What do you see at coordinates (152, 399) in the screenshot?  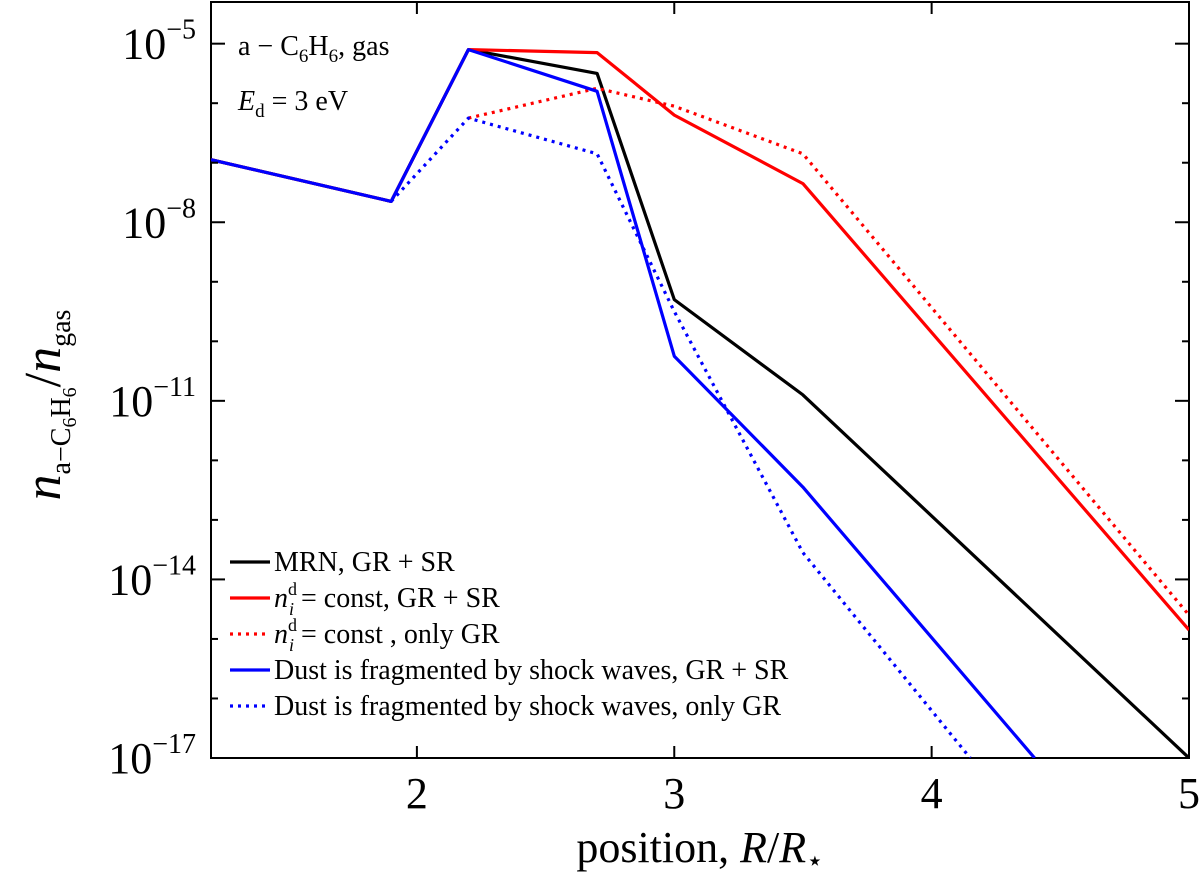 I see `y-tick-label-2: 10⁻¹¹` at bounding box center [152, 399].